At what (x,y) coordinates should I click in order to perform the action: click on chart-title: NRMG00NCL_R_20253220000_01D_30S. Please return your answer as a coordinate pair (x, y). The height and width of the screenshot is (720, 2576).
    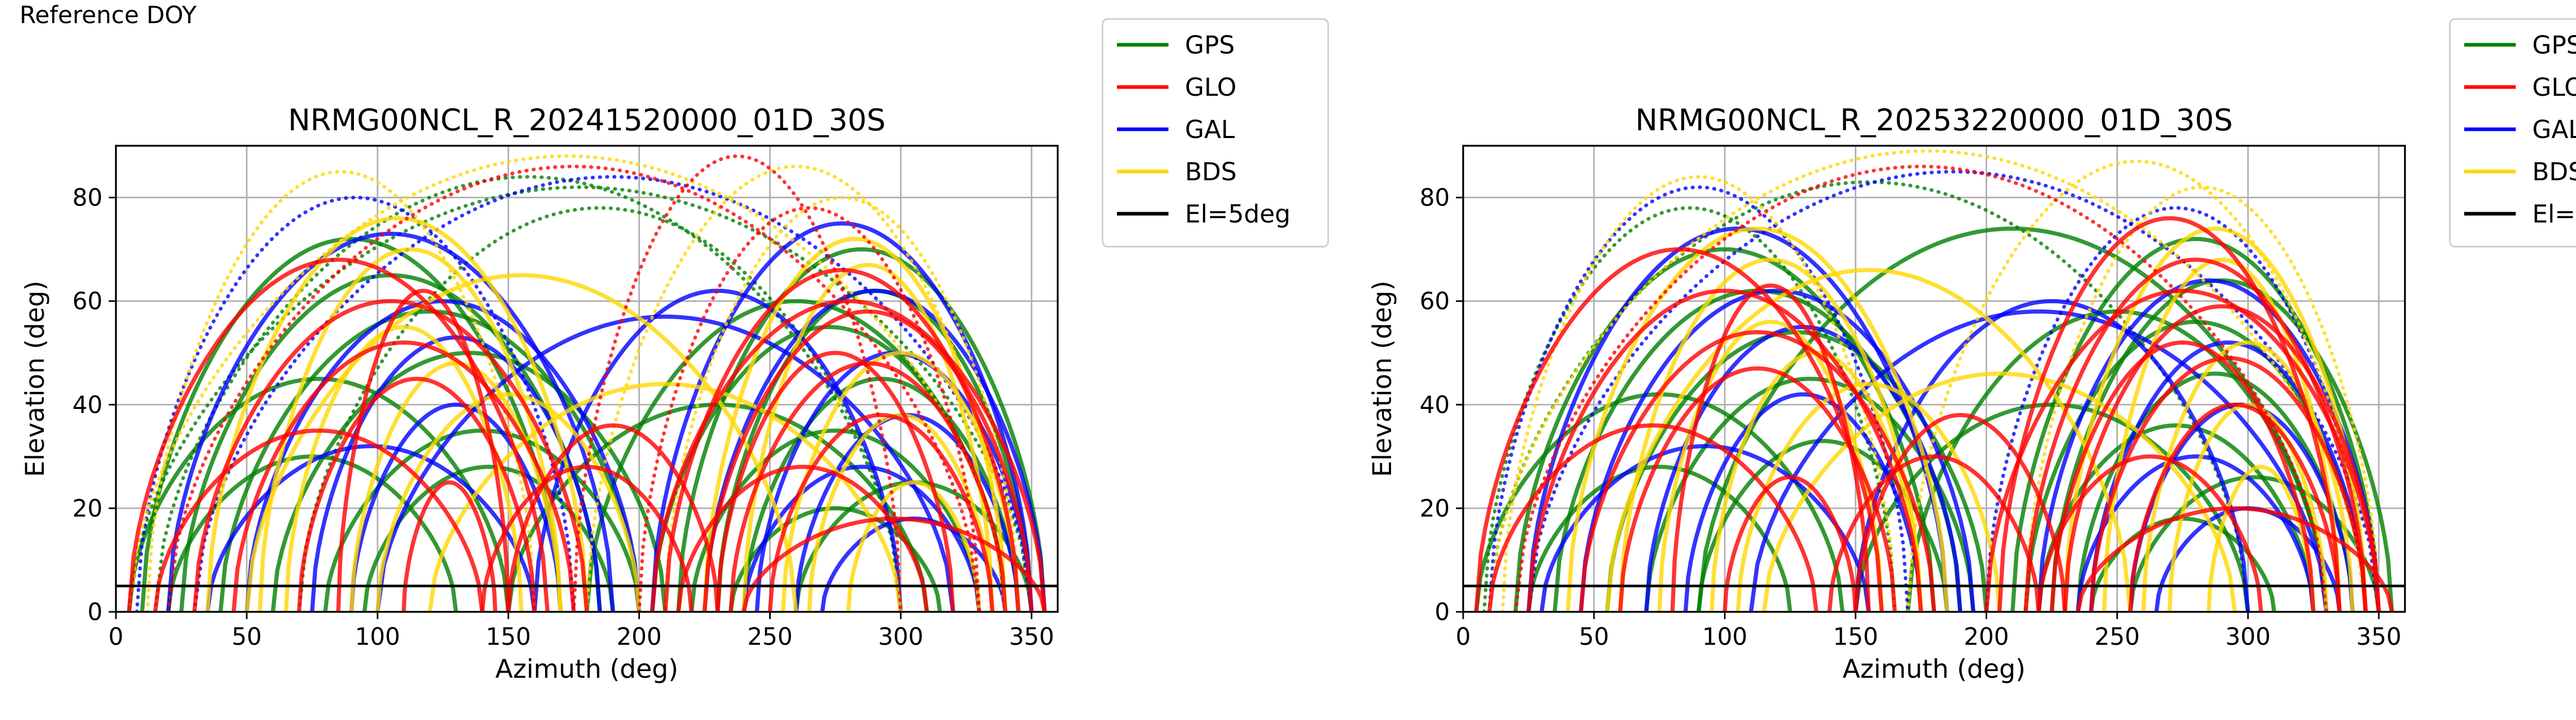
    Looking at the image, I should click on (1934, 120).